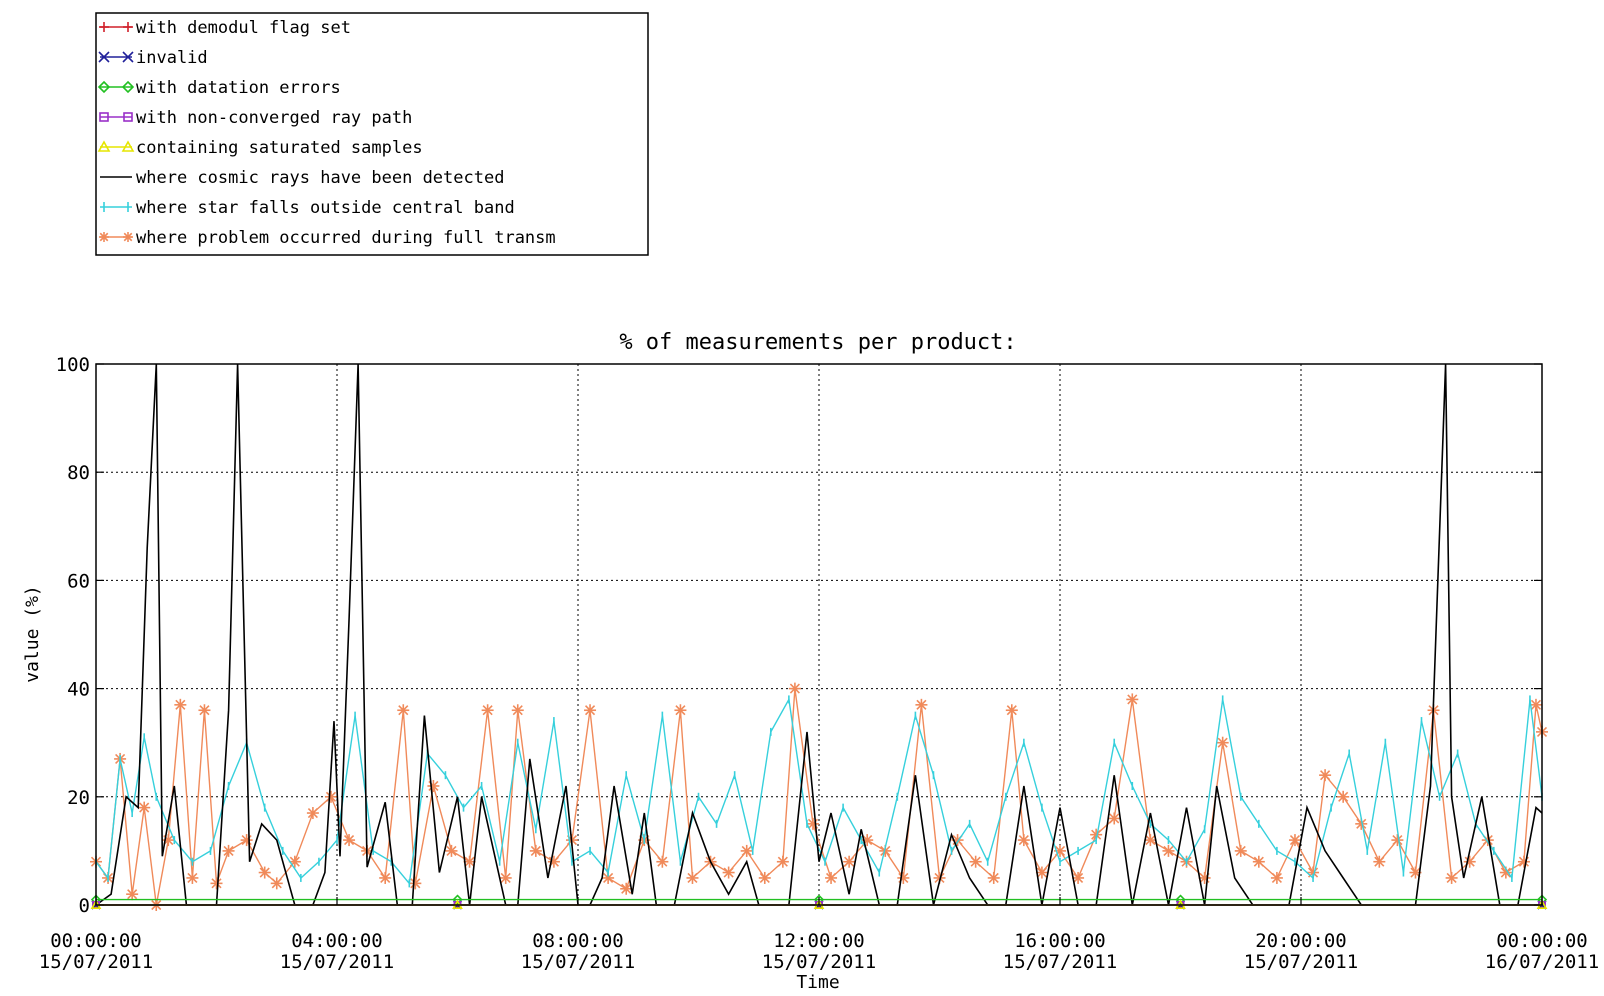 The height and width of the screenshot is (996, 1604). What do you see at coordinates (78, 581) in the screenshot?
I see `y-tick-label: 60` at bounding box center [78, 581].